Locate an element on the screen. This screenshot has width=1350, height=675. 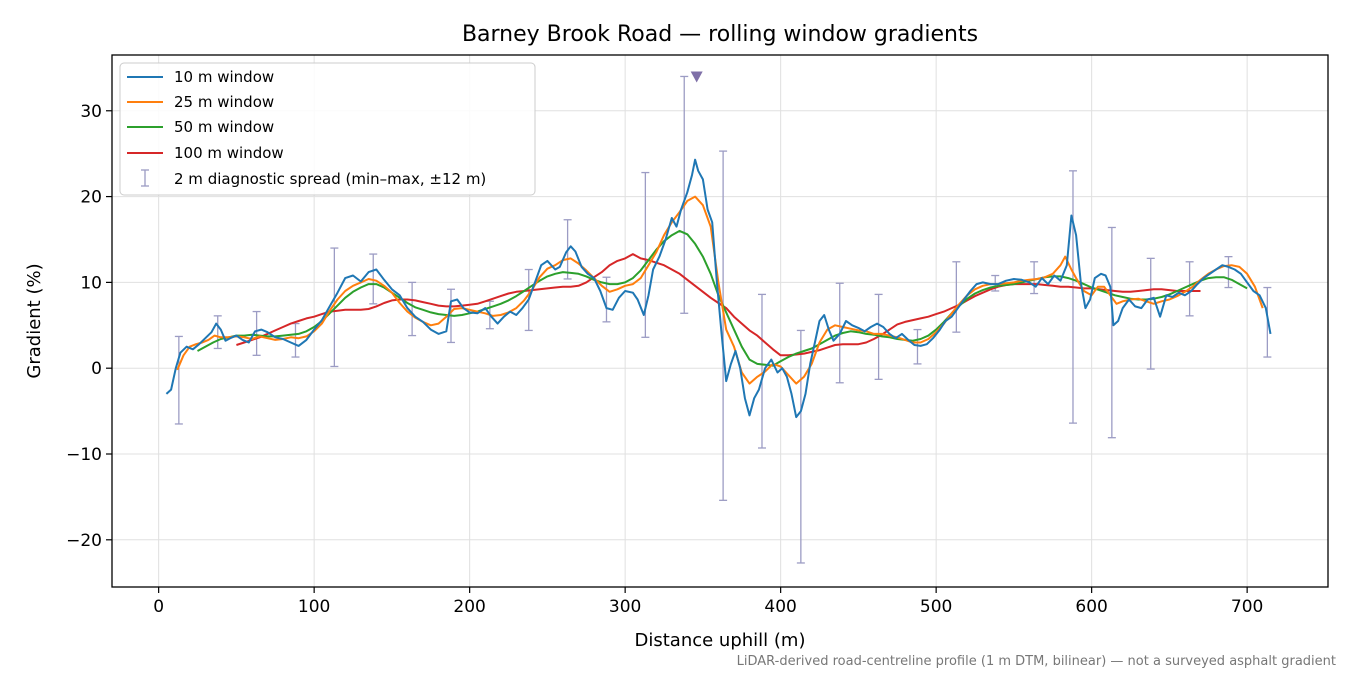
y-tick-label: 20 is located at coordinates (91, 198).